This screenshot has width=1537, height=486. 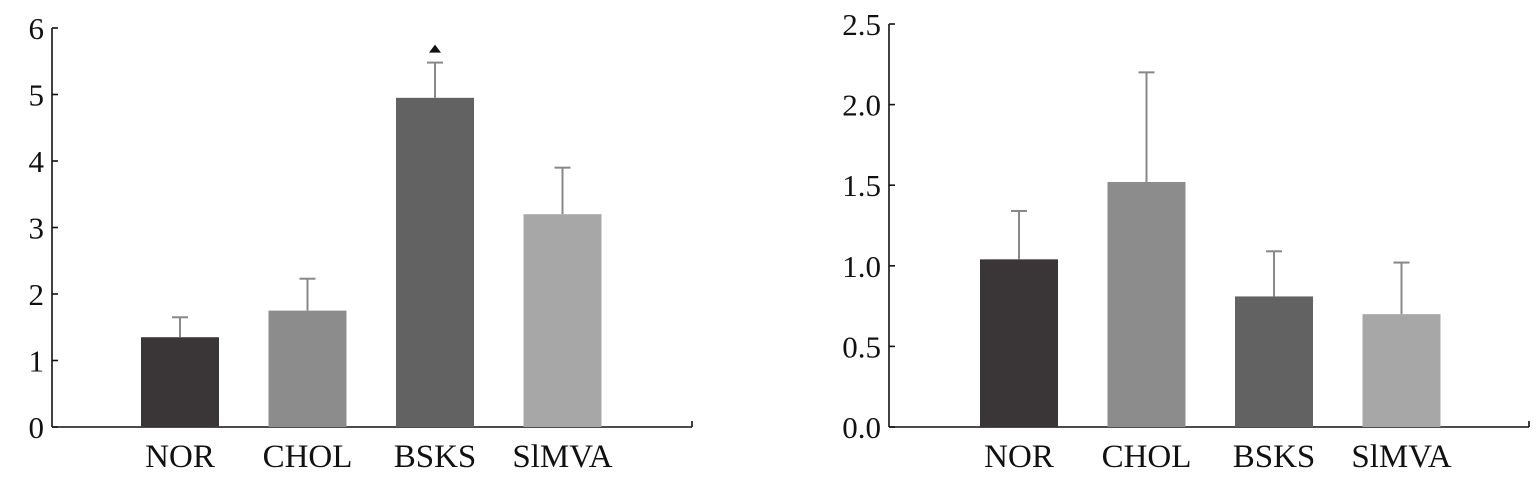 I want to click on y-tick-label: 1.5, so click(x=861, y=185).